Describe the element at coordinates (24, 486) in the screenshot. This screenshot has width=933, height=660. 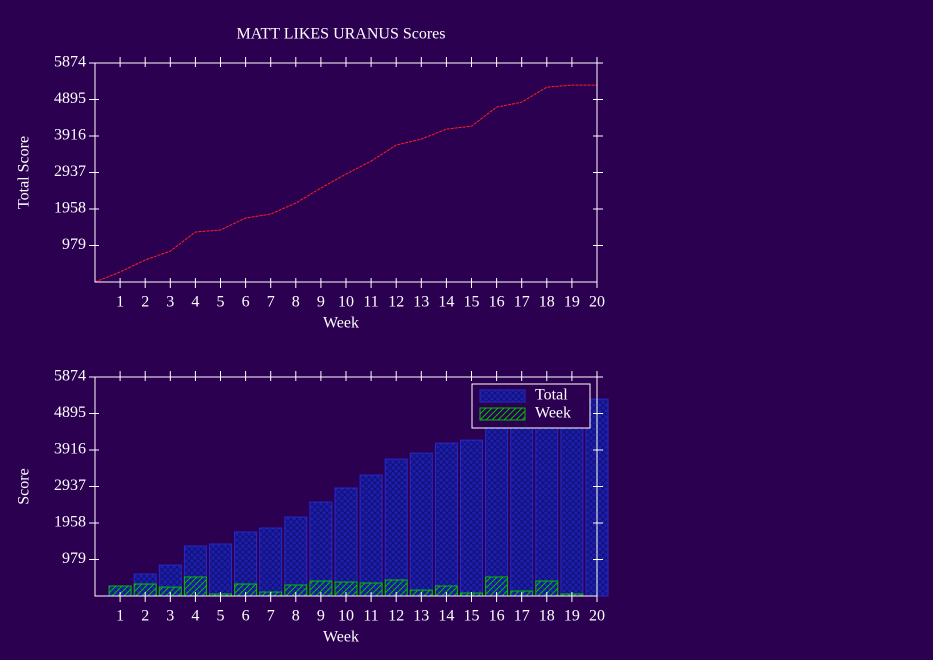
I see `y-axis-label: Score` at that location.